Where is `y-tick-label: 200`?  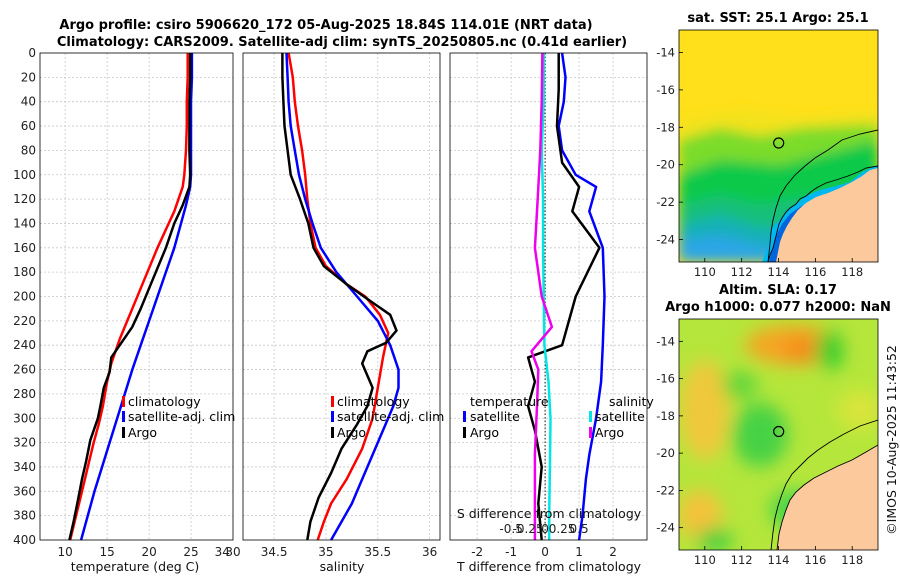 y-tick-label: 200 is located at coordinates (24, 297).